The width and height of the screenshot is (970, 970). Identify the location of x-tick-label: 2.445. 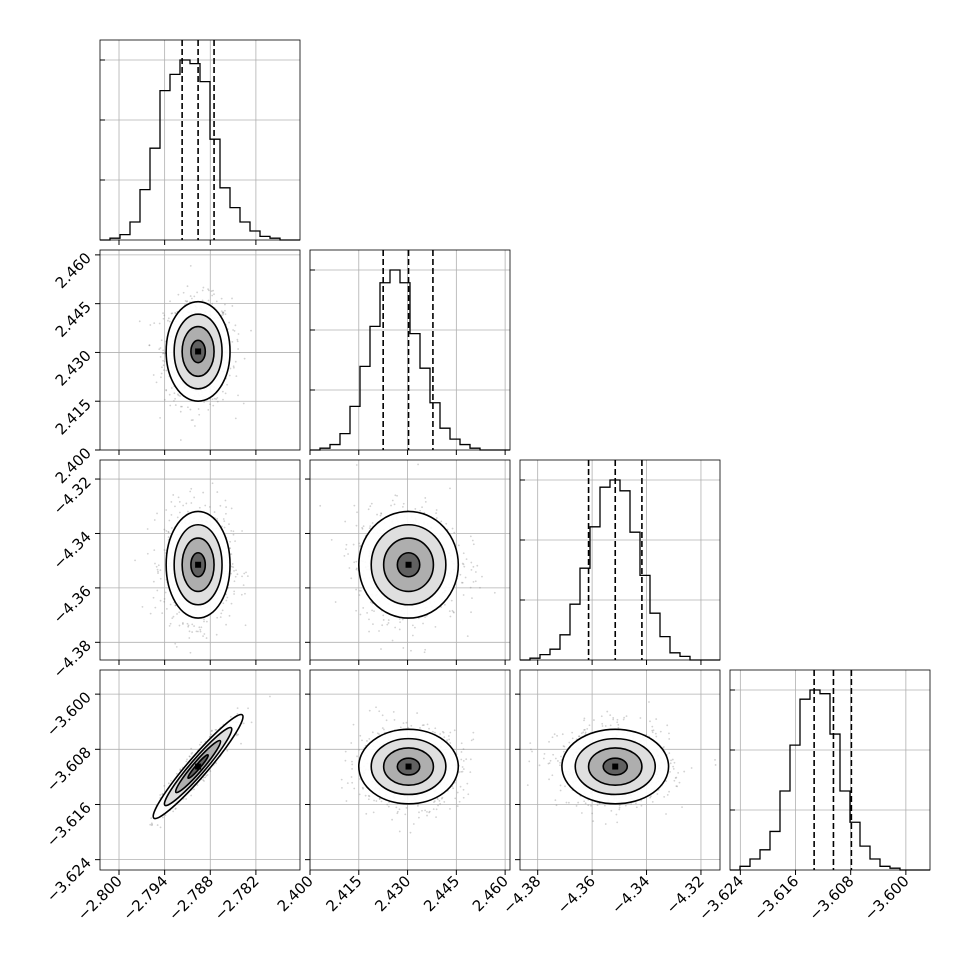
(441, 893).